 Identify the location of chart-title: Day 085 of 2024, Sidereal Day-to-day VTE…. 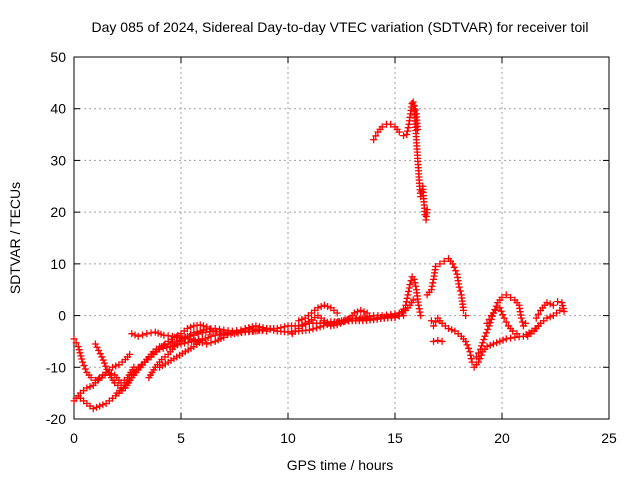
(340, 27).